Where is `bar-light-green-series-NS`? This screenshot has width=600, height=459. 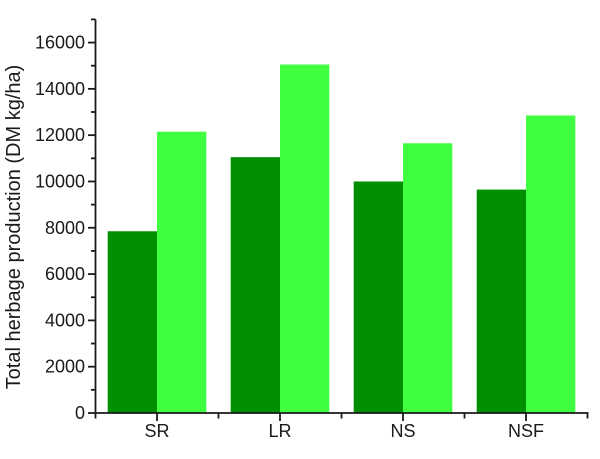 bar-light-green-series-NS is located at coordinates (428, 278).